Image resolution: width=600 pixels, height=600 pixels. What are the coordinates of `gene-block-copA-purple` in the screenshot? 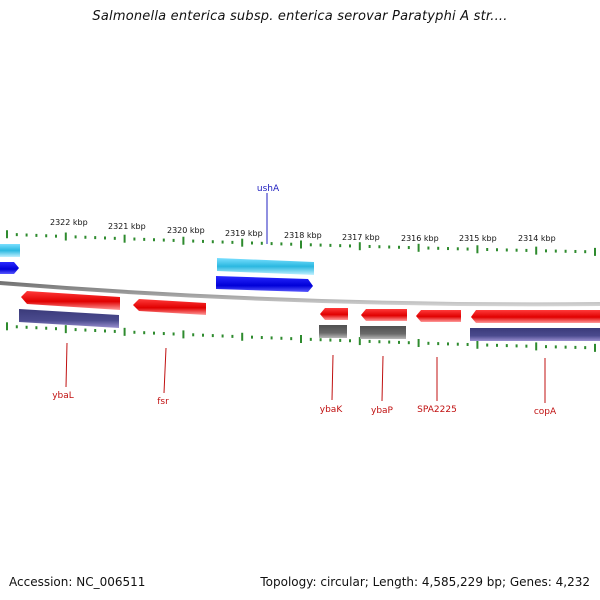 It's located at (535, 334).